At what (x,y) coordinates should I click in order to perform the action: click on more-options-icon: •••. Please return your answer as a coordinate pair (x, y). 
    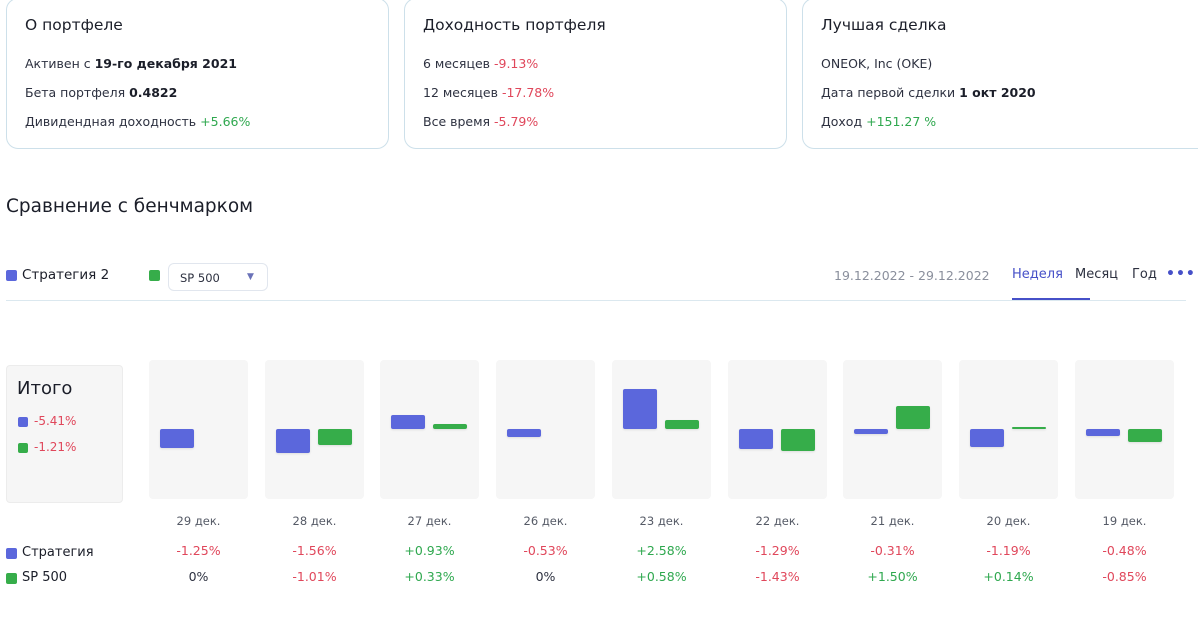
    Looking at the image, I should click on (1181, 274).